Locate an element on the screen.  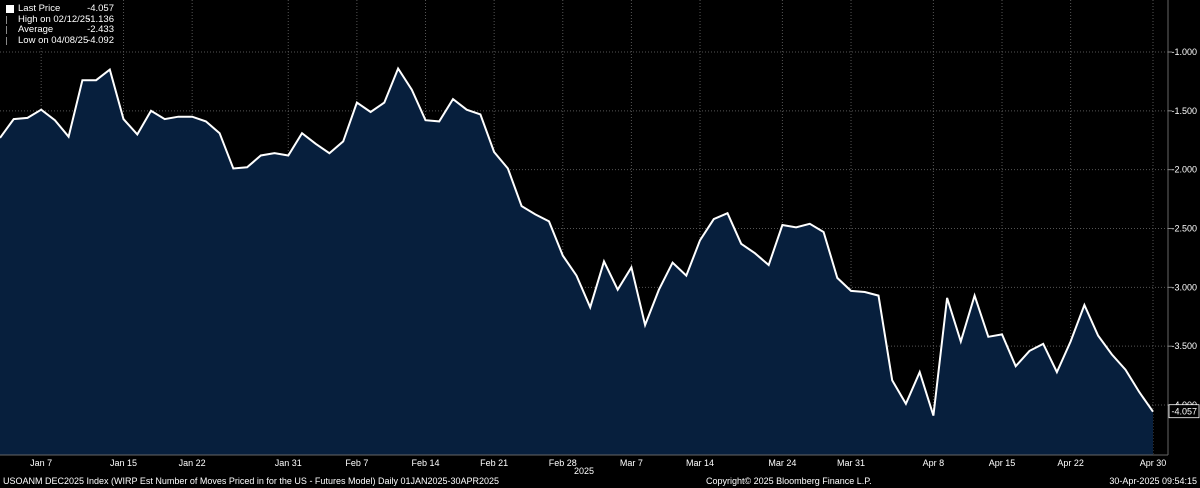
last-price-label: -4.057 is located at coordinates (1184, 412).